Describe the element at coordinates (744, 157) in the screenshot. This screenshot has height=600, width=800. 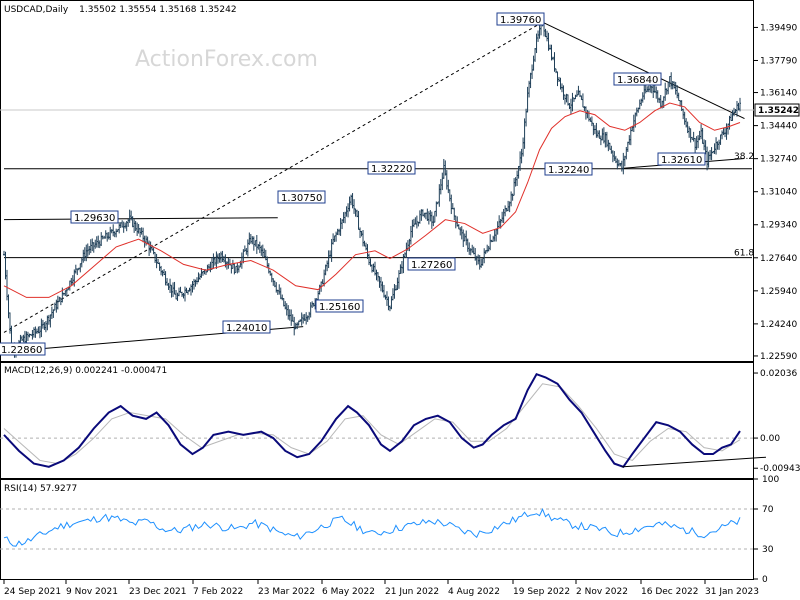
I see `fib-level-label-0: 38.2` at that location.